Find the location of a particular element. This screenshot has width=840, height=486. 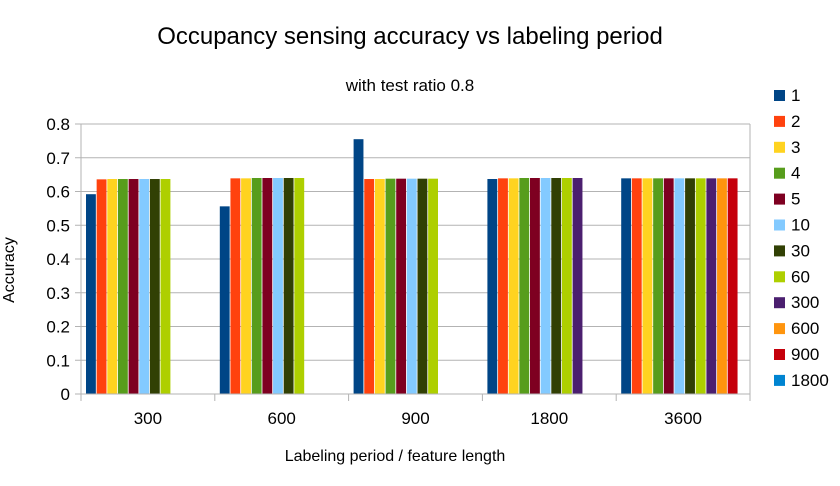

x-tick-label: 1800 is located at coordinates (549, 418).